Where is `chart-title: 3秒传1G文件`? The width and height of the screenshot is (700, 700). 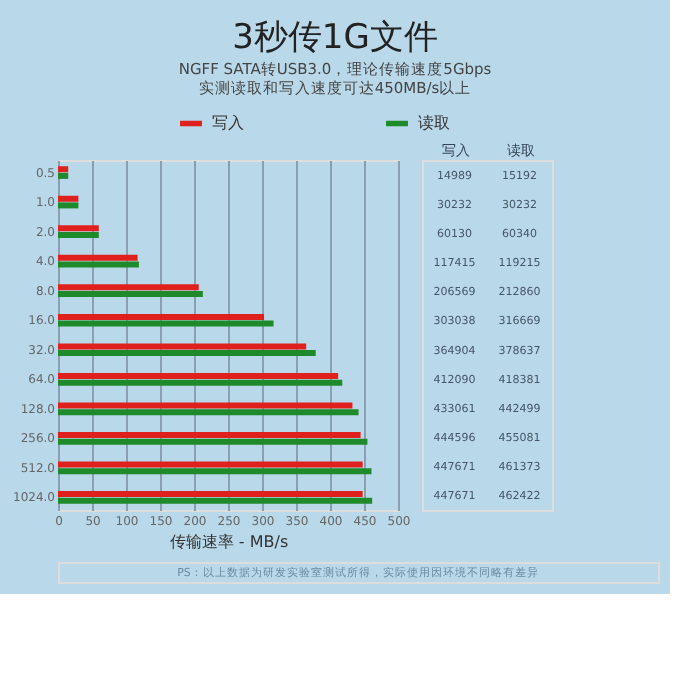 chart-title: 3秒传1G文件 is located at coordinates (335, 38).